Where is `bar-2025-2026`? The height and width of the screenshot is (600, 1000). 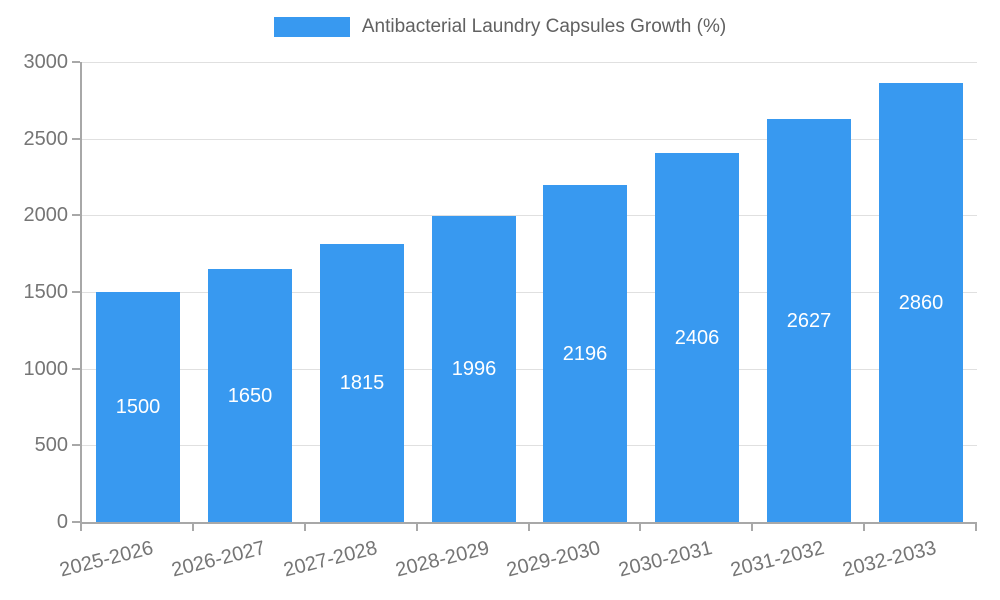
bar-2025-2026 is located at coordinates (138, 407).